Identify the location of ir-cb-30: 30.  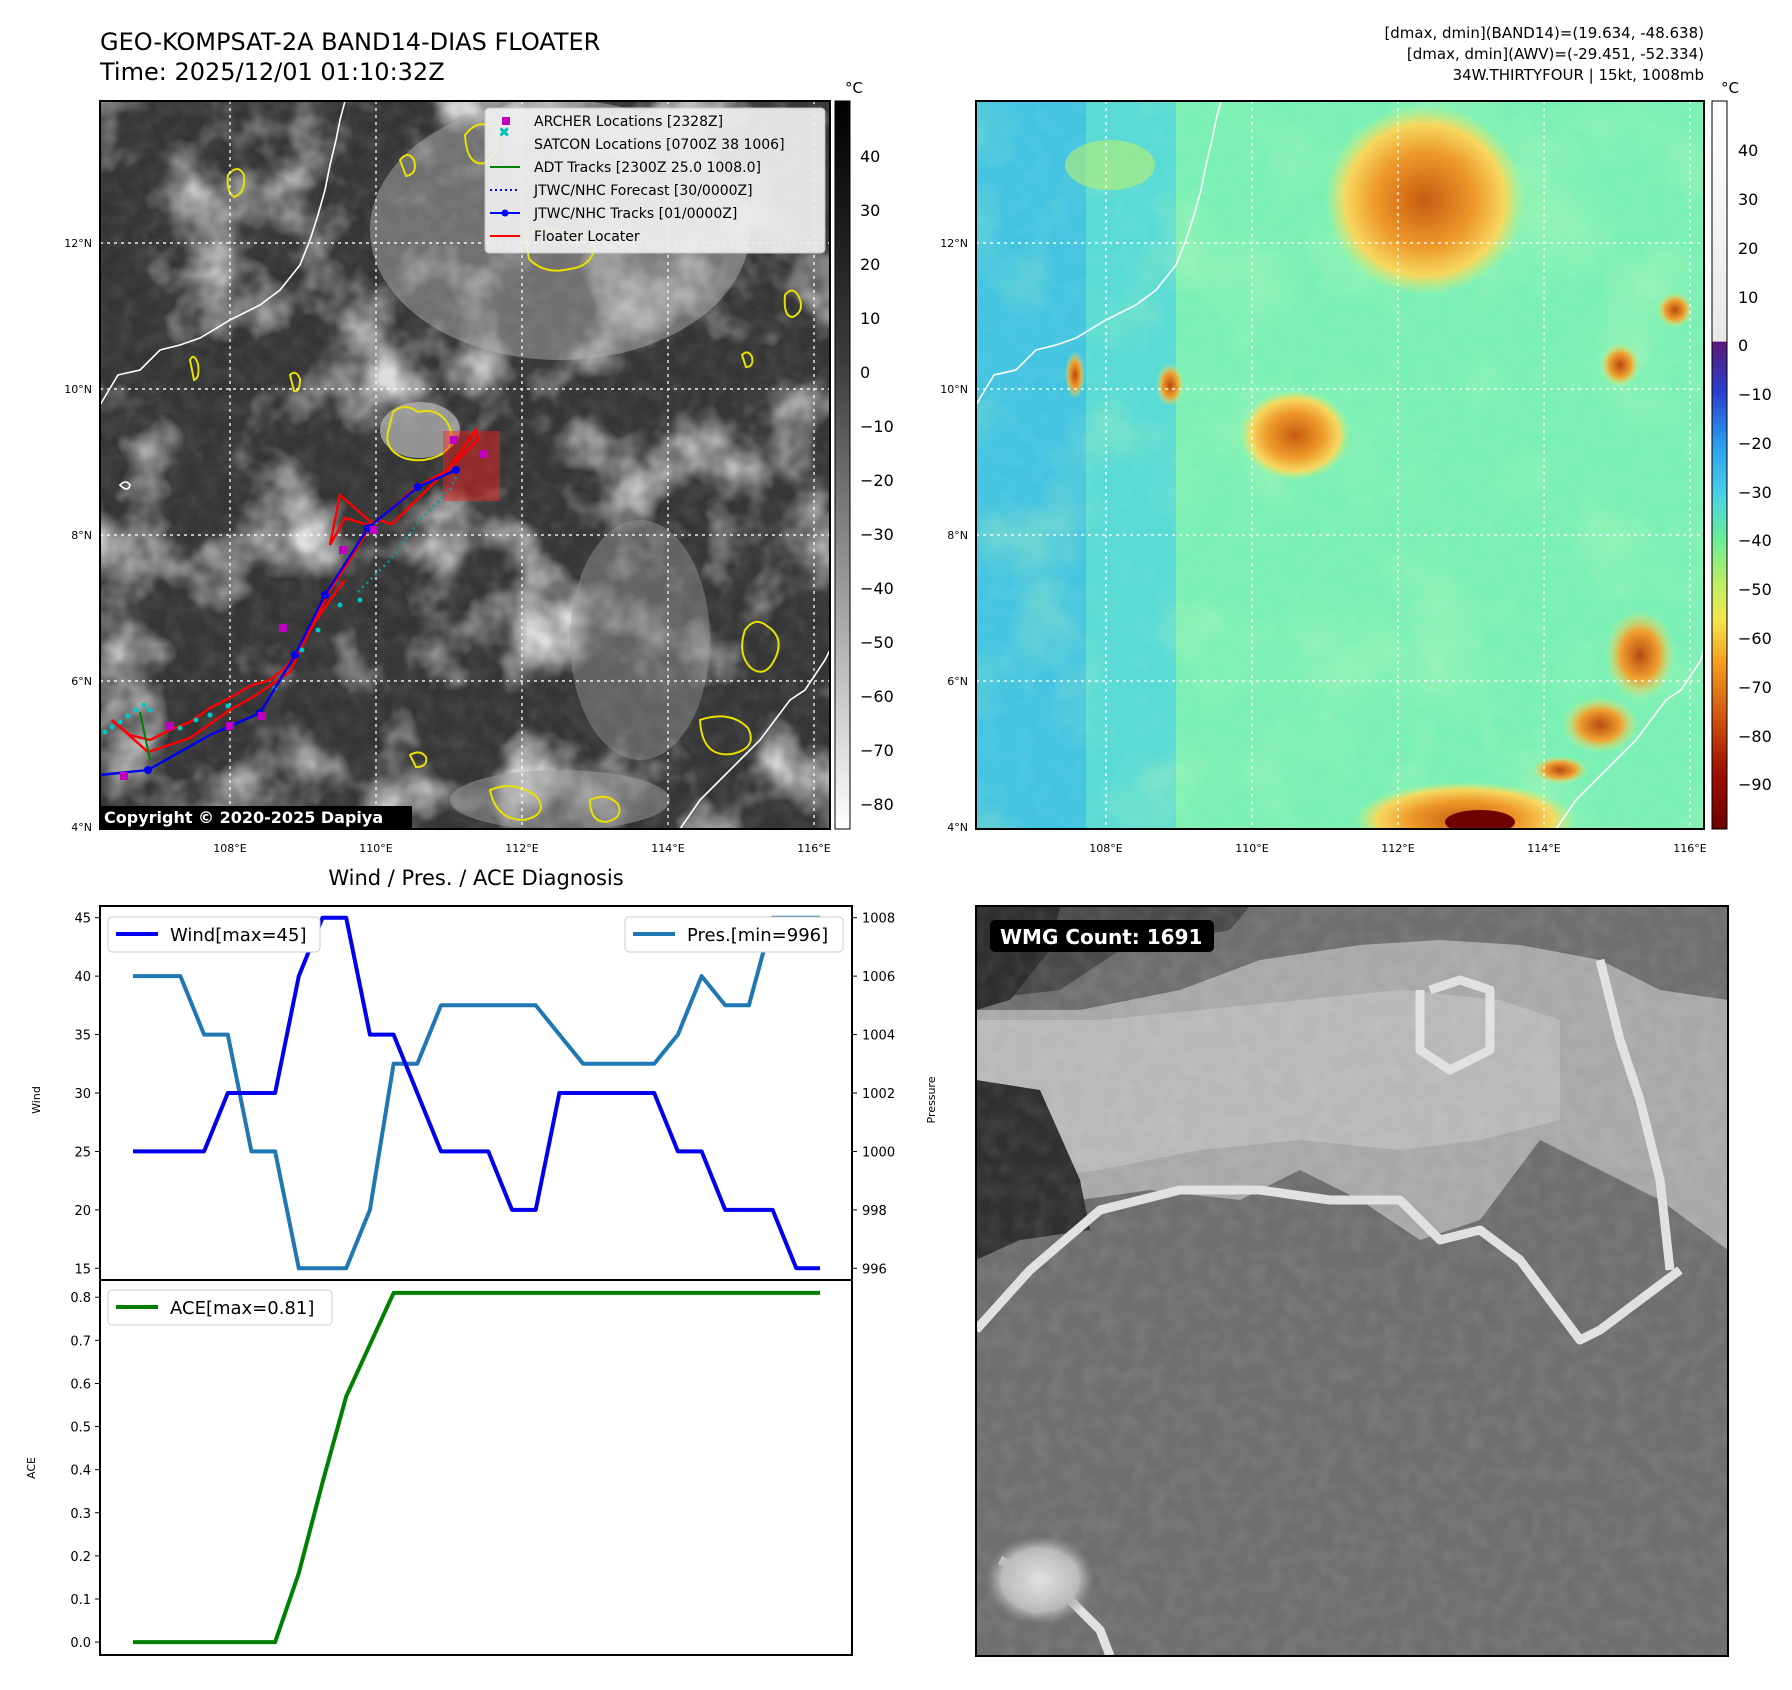
(870, 210).